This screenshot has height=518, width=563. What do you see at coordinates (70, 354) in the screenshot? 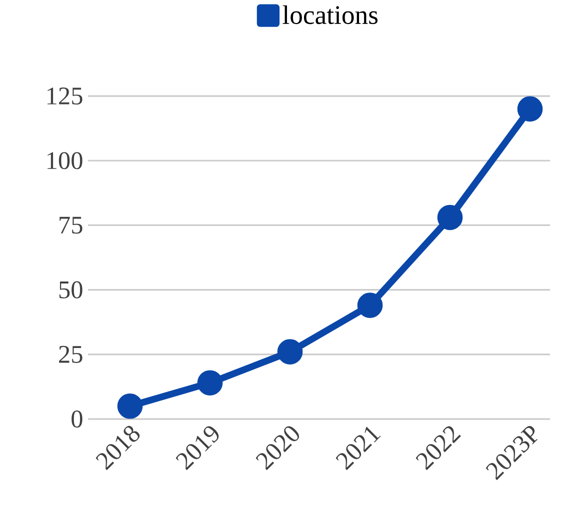
I see `y-tick-label: 25` at bounding box center [70, 354].